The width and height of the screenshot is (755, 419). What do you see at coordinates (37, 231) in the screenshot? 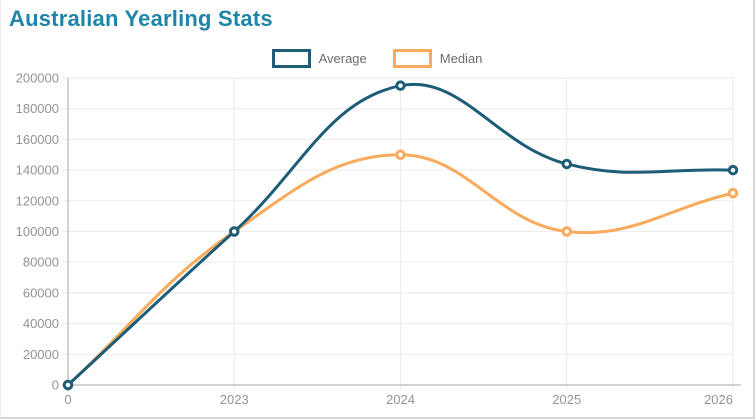
I see `y-tick-label: 100000` at bounding box center [37, 231].